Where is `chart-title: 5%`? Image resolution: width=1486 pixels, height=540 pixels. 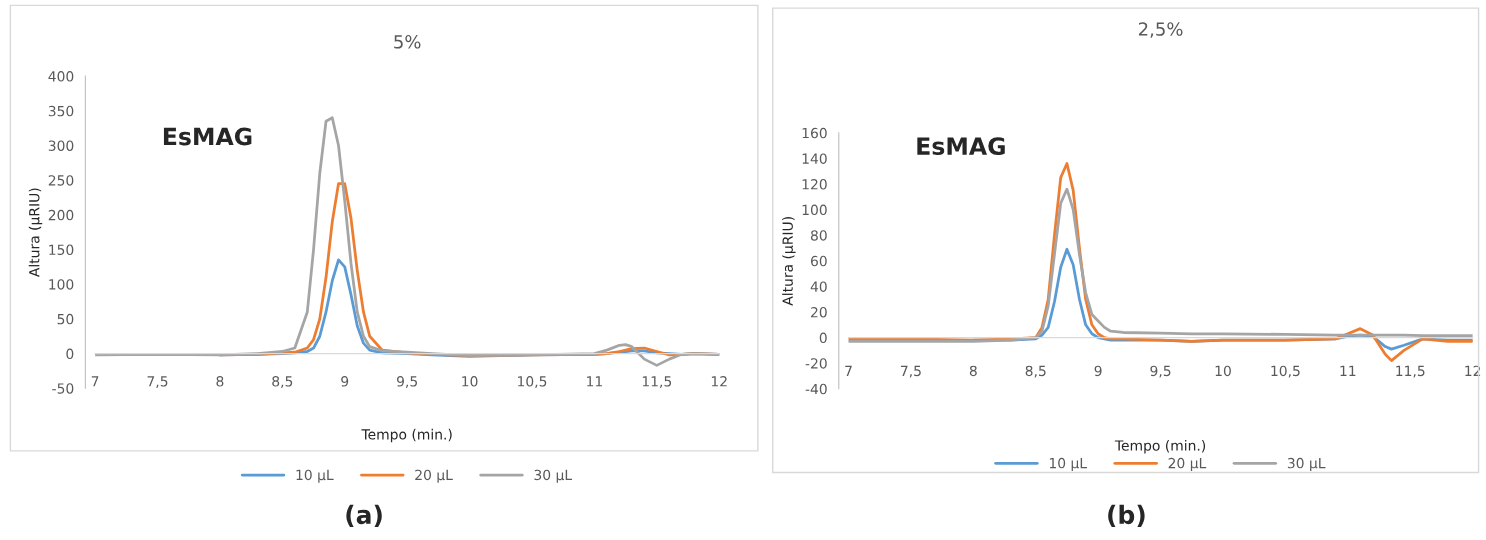 chart-title: 5% is located at coordinates (407, 41).